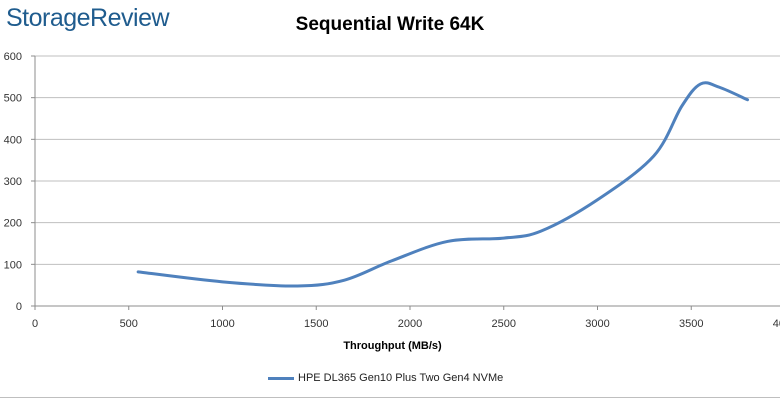 This screenshot has width=780, height=401. Describe the element at coordinates (410, 324) in the screenshot. I see `x-tick-label: 2000` at that location.